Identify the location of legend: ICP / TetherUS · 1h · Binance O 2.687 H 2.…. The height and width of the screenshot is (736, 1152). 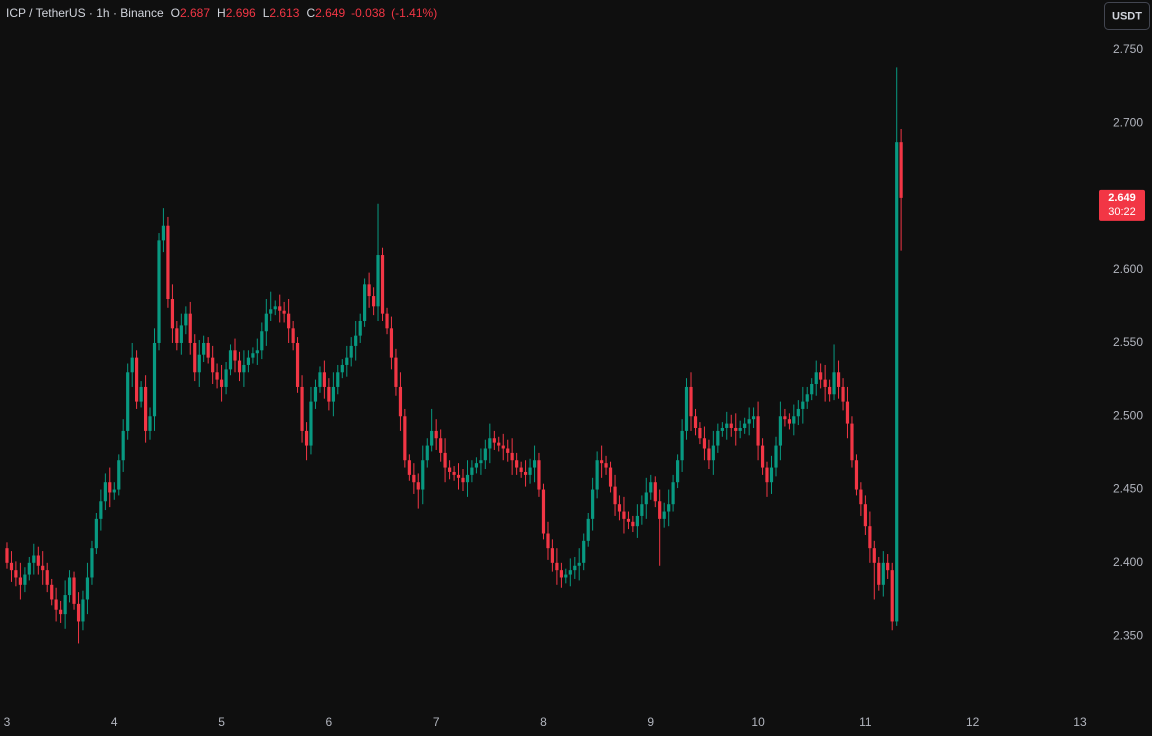
(221, 13).